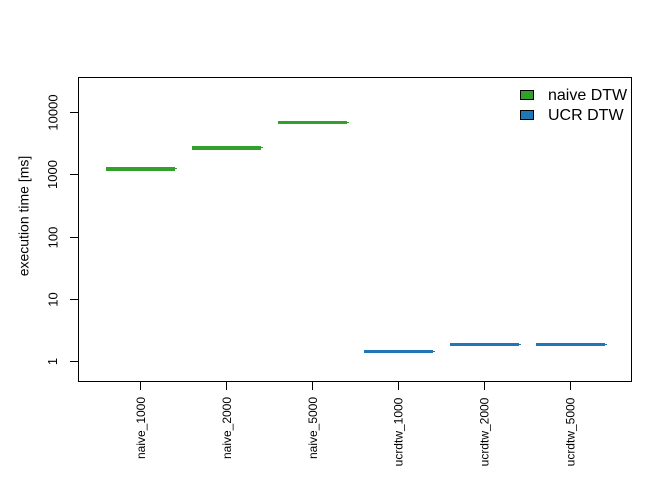 The width and height of the screenshot is (672, 480). What do you see at coordinates (570, 431) in the screenshot?
I see `x-tick-label-ucrdtw_5000: ucrdtw_5000` at bounding box center [570, 431].